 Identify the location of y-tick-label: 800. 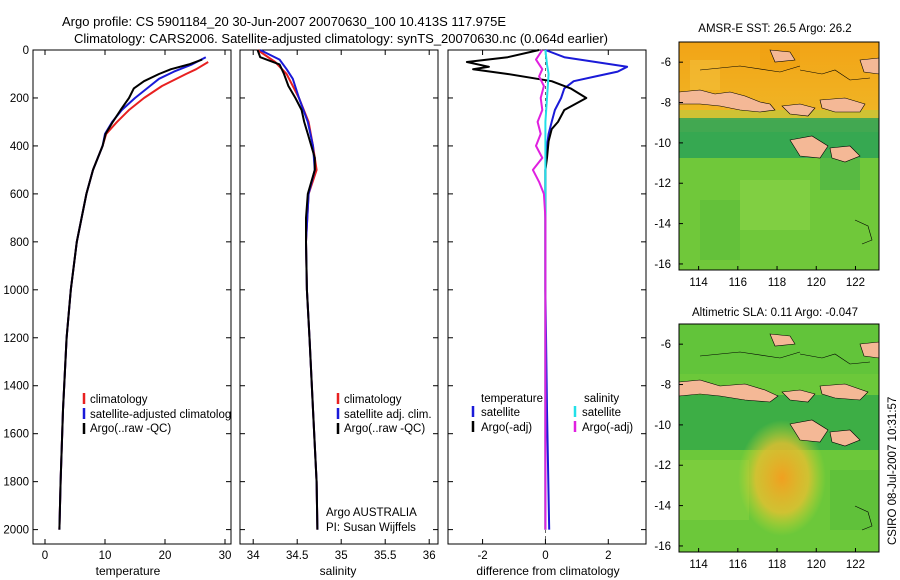
(19, 243).